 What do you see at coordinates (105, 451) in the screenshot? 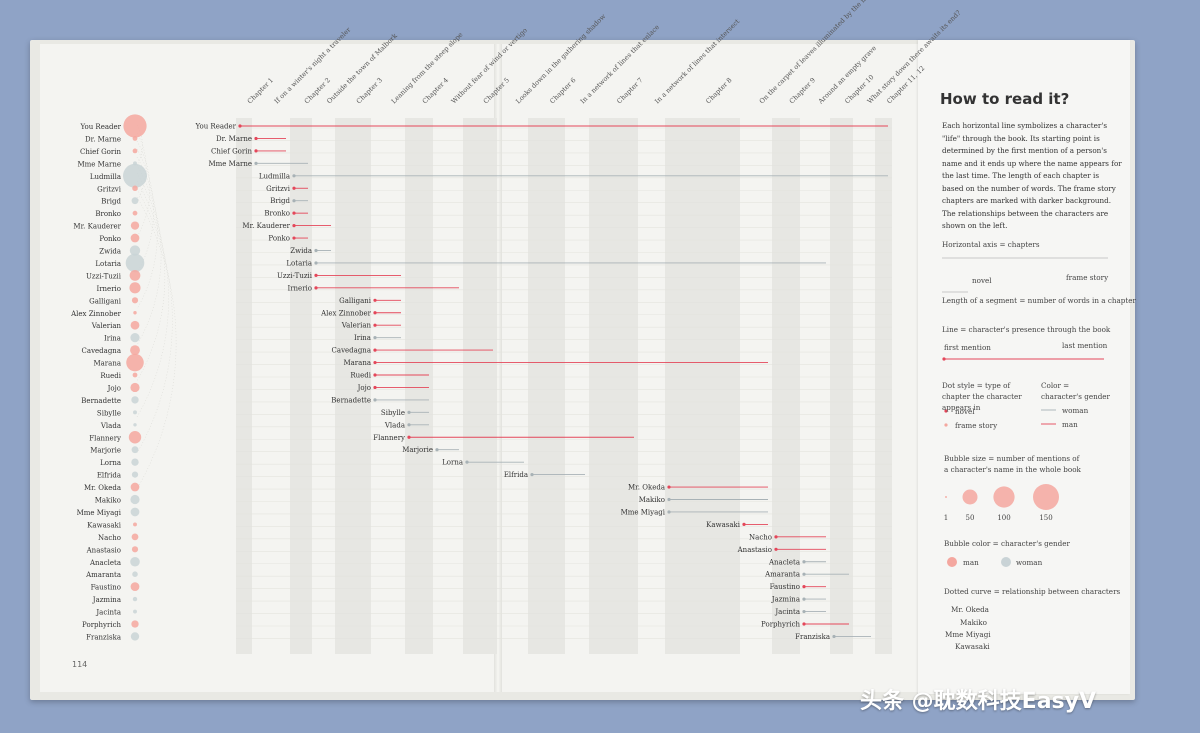
I see `character-list-name: Marjorie` at bounding box center [105, 451].